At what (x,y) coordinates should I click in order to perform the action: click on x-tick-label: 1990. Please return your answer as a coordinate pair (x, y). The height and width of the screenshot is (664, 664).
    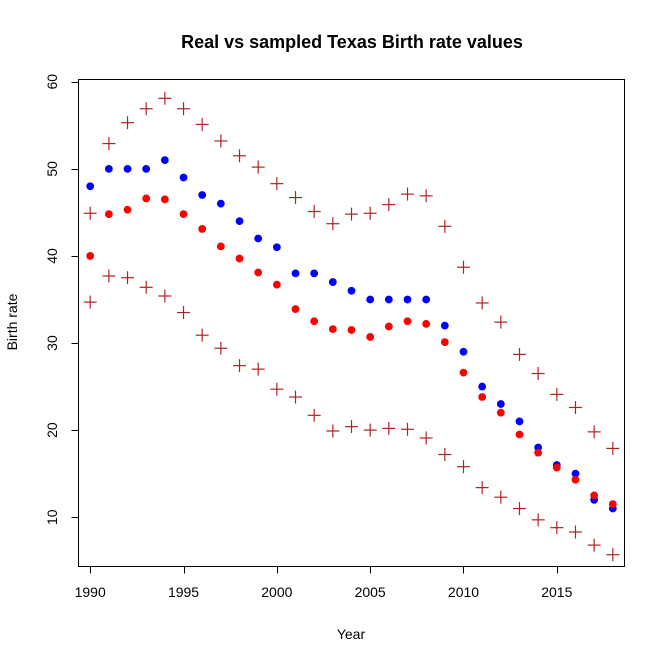
    Looking at the image, I should click on (90, 592).